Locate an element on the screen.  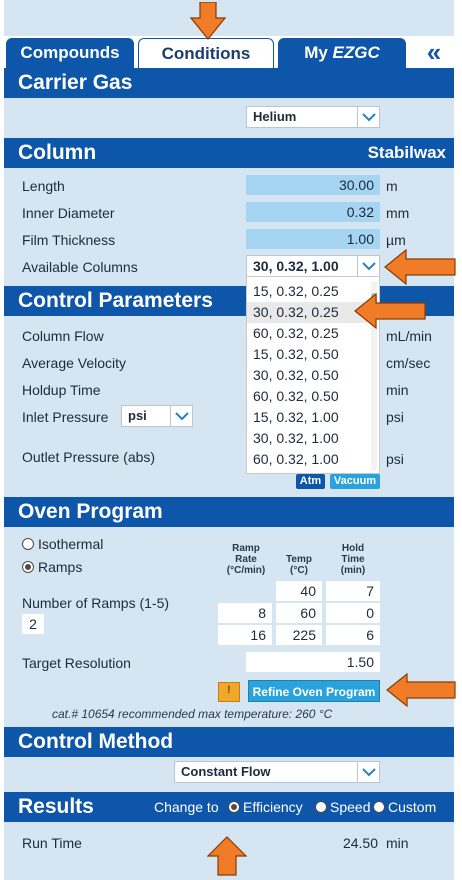
warning-icon: ! is located at coordinates (229, 690).